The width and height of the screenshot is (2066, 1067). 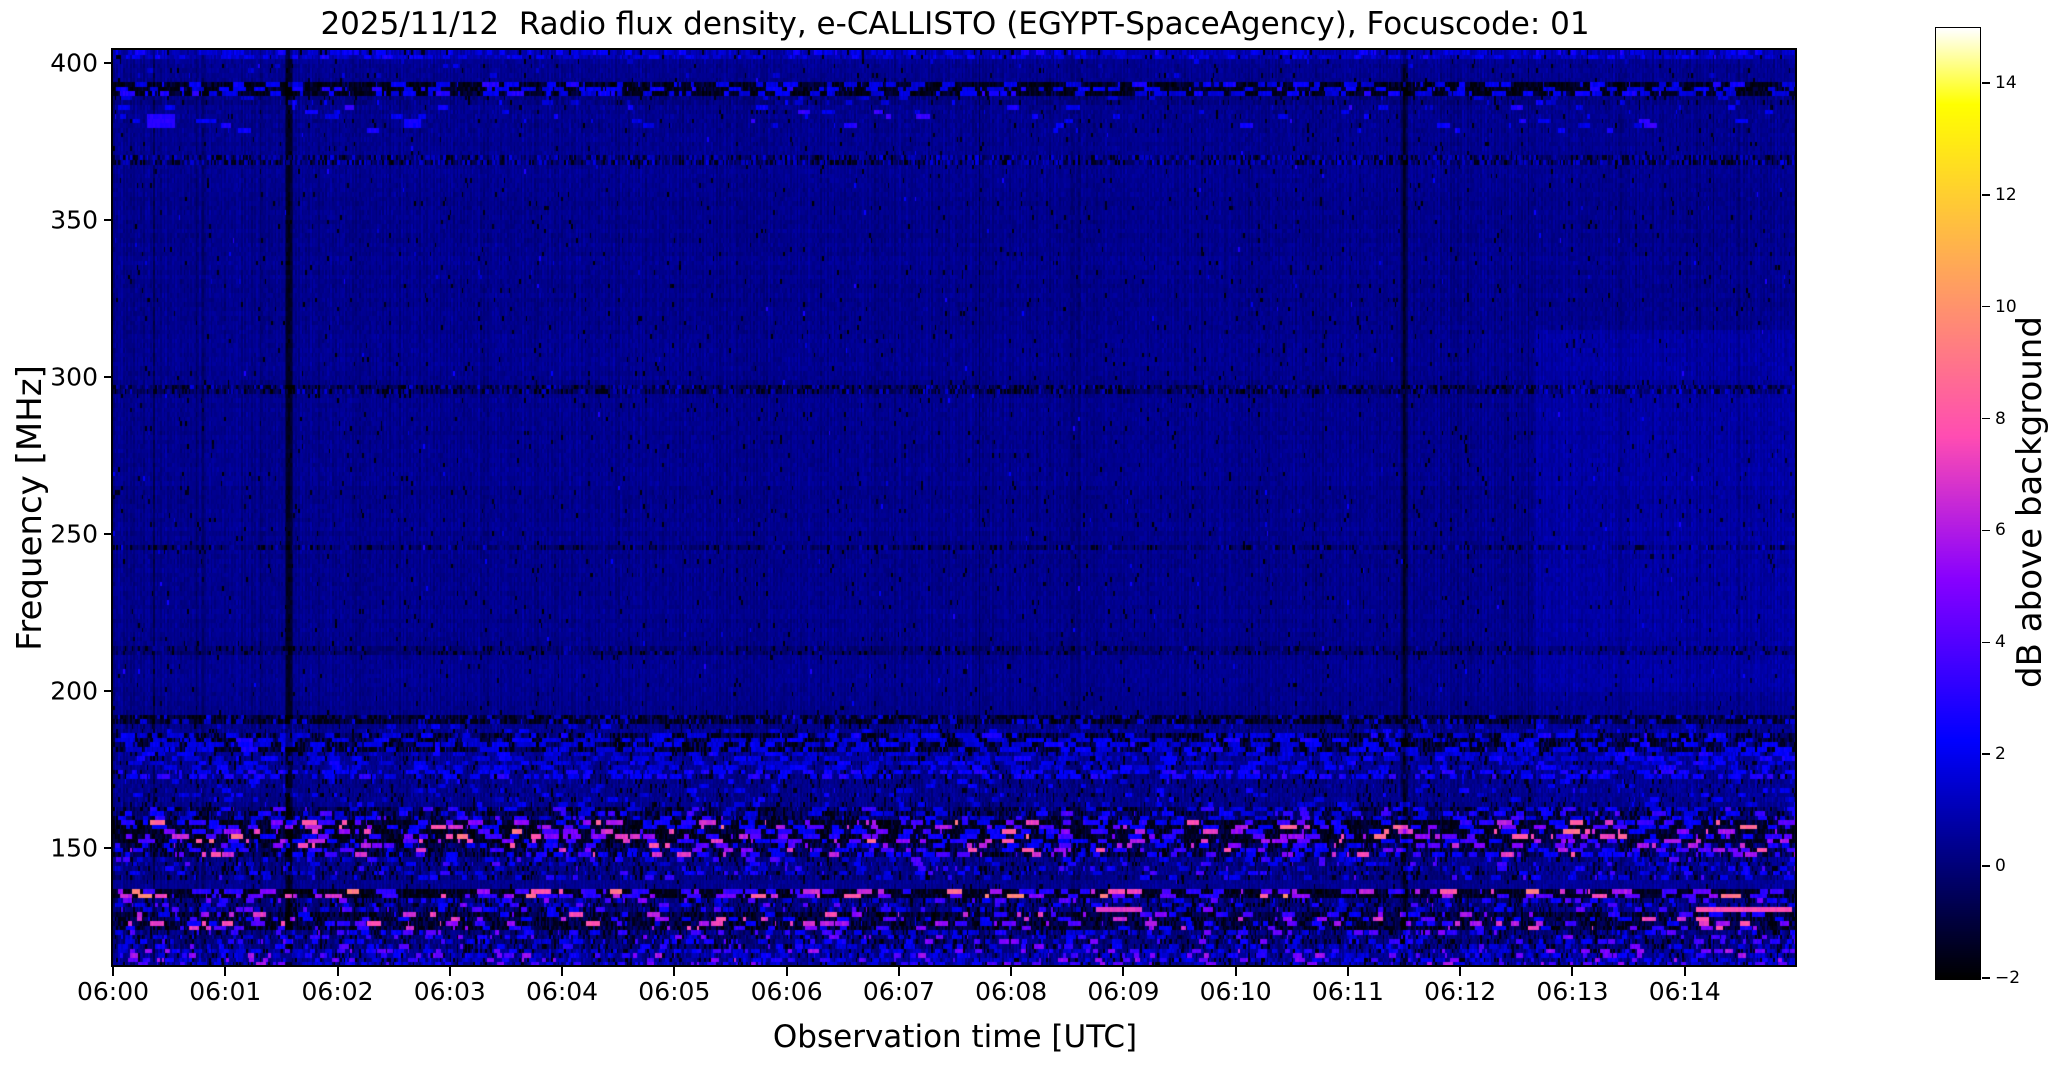 I want to click on x-tick-label: 06:02, so click(x=337, y=991).